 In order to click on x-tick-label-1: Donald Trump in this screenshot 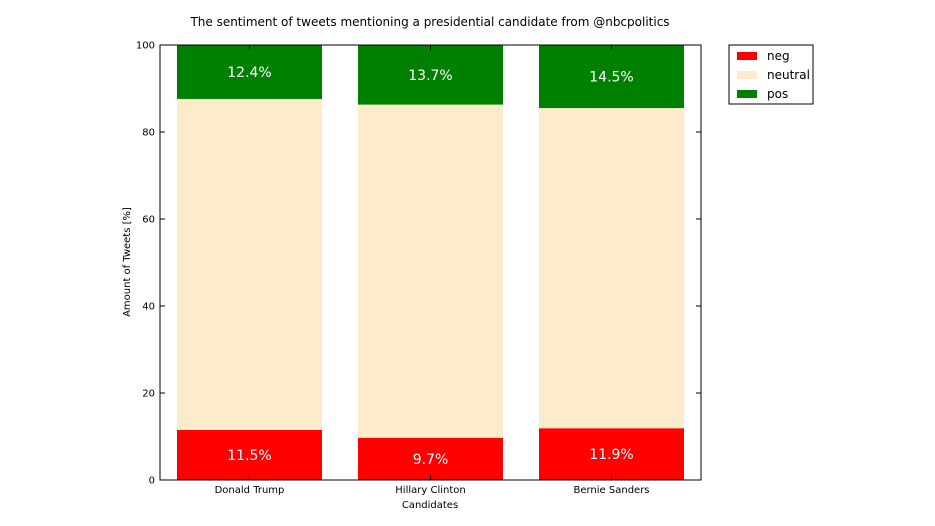, I will do `click(250, 490)`.